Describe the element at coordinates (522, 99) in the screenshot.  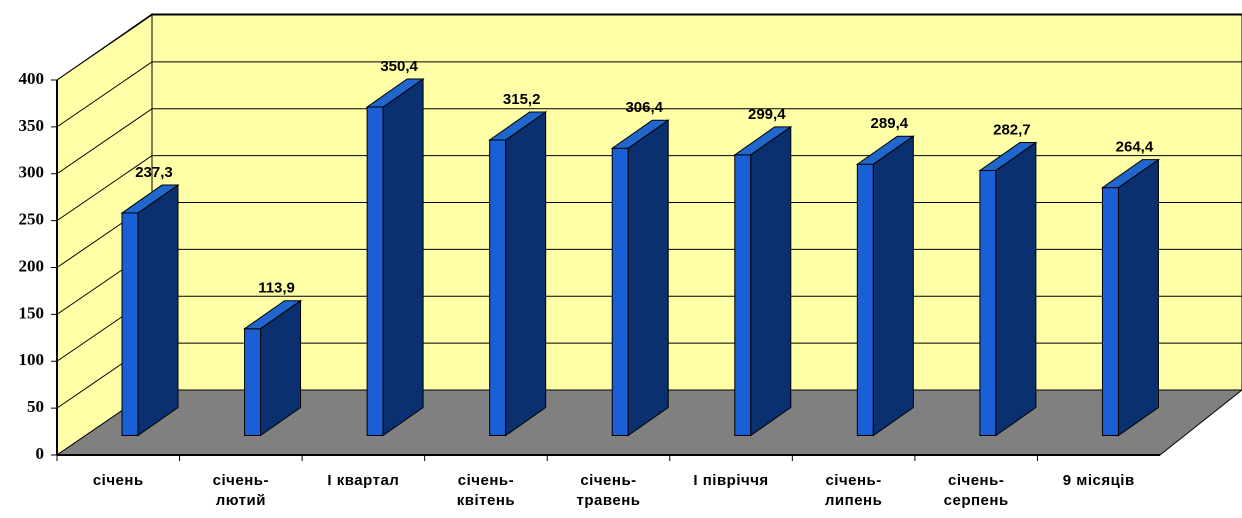
I see `value-label: 315,2` at that location.